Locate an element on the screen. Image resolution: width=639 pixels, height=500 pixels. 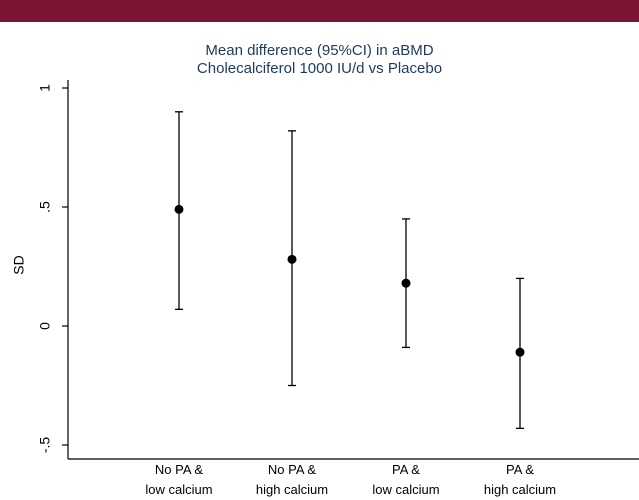
x-category-label: PA & low calcium is located at coordinates (405, 479).